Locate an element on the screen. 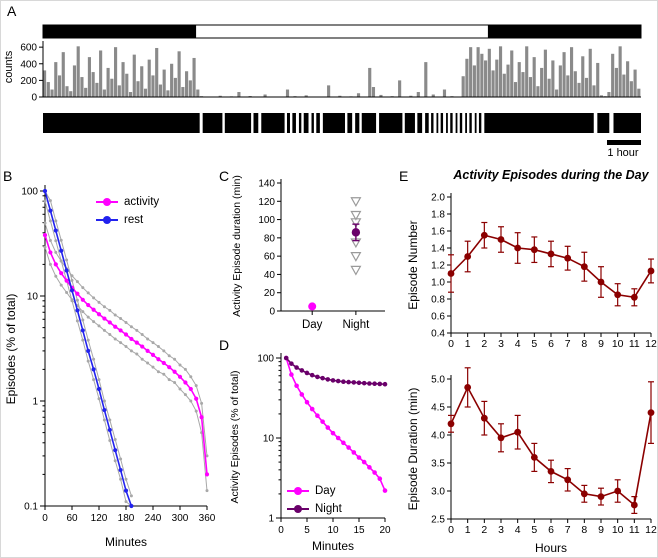  svg-text: 1.2 is located at coordinates (438, 266).